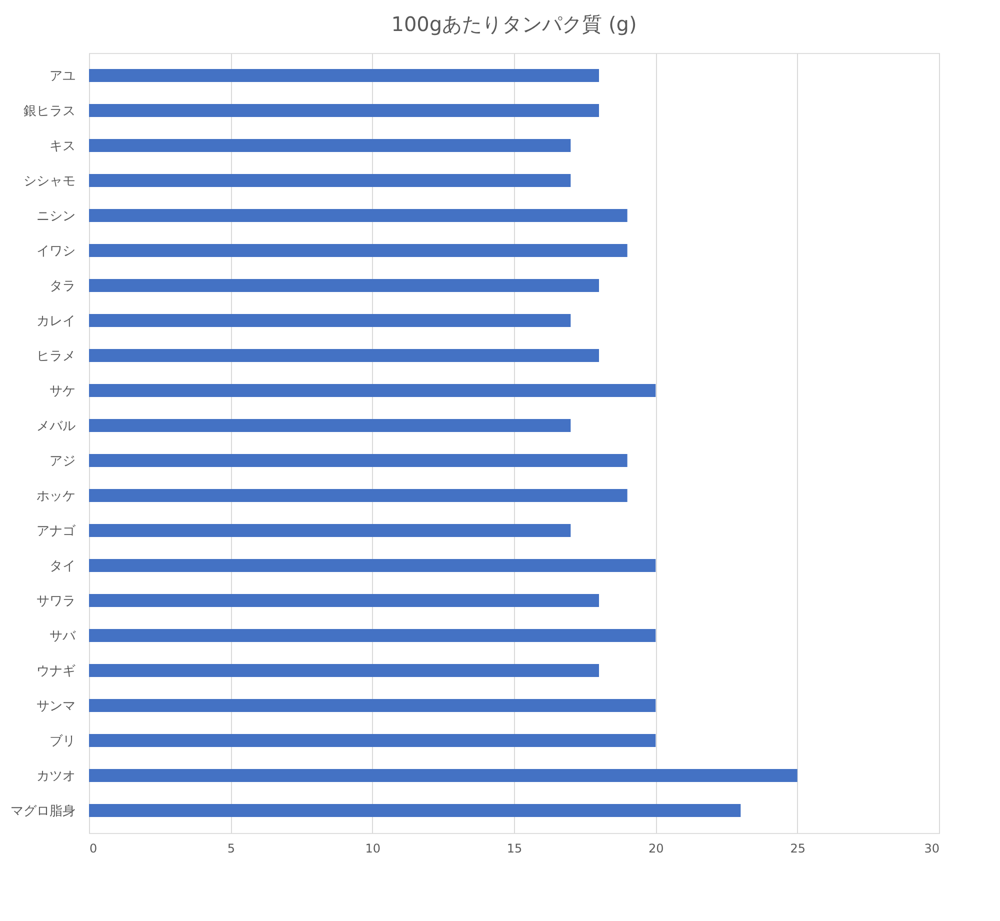 Image resolution: width=1000 pixels, height=921 pixels. I want to click on y-tick-label: サンマ, so click(56, 706).